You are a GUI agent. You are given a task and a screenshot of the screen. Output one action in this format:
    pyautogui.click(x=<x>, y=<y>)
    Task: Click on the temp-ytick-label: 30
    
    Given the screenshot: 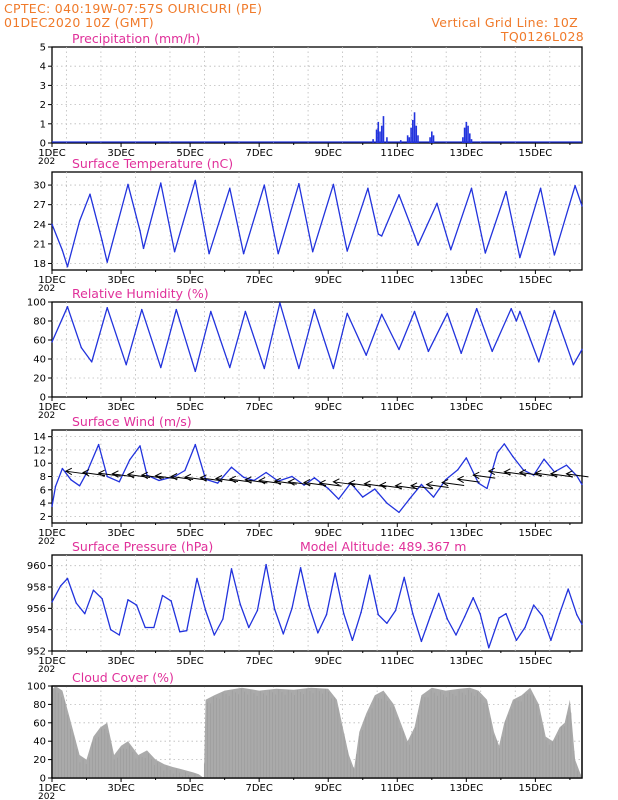 What is the action you would take?
    pyautogui.click(x=39, y=186)
    